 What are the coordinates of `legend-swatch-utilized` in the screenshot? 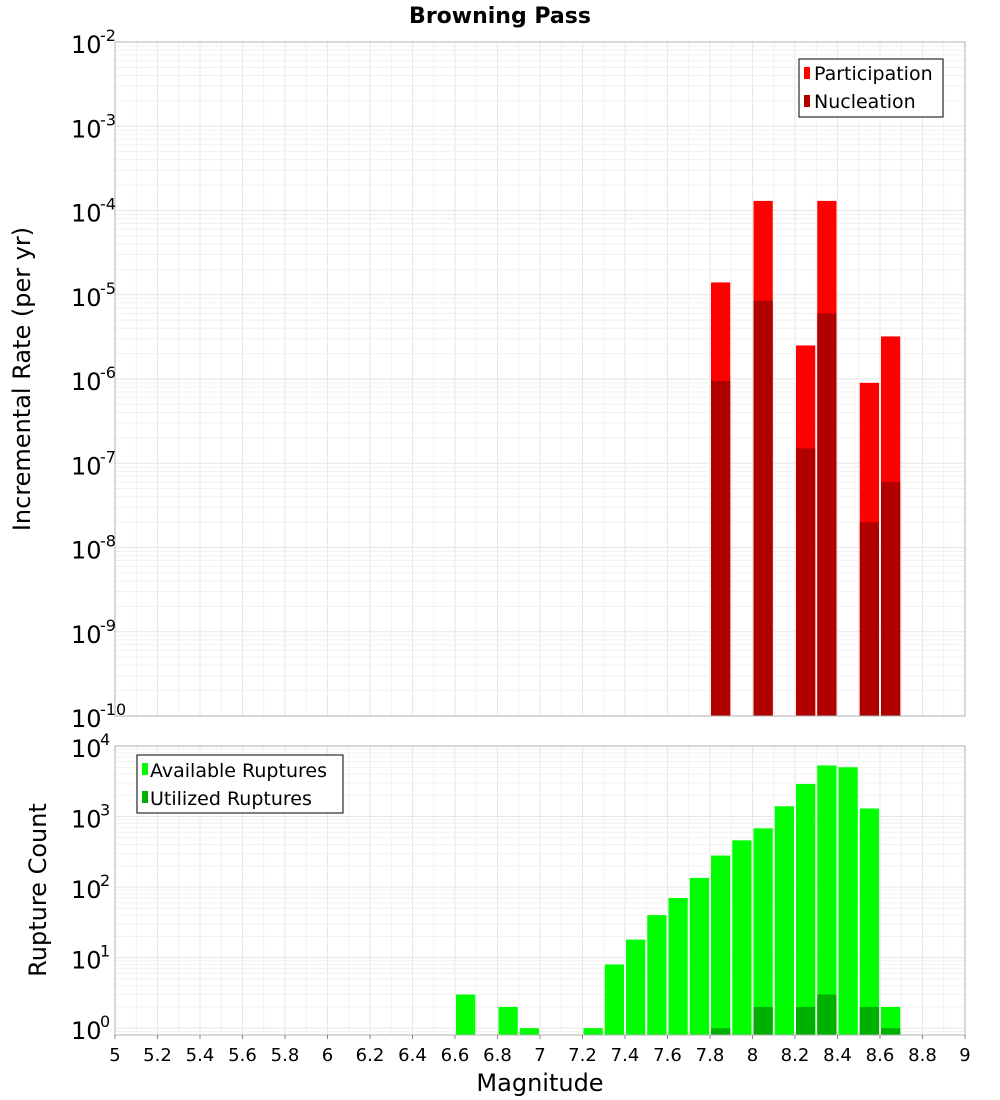 It's located at (145, 797).